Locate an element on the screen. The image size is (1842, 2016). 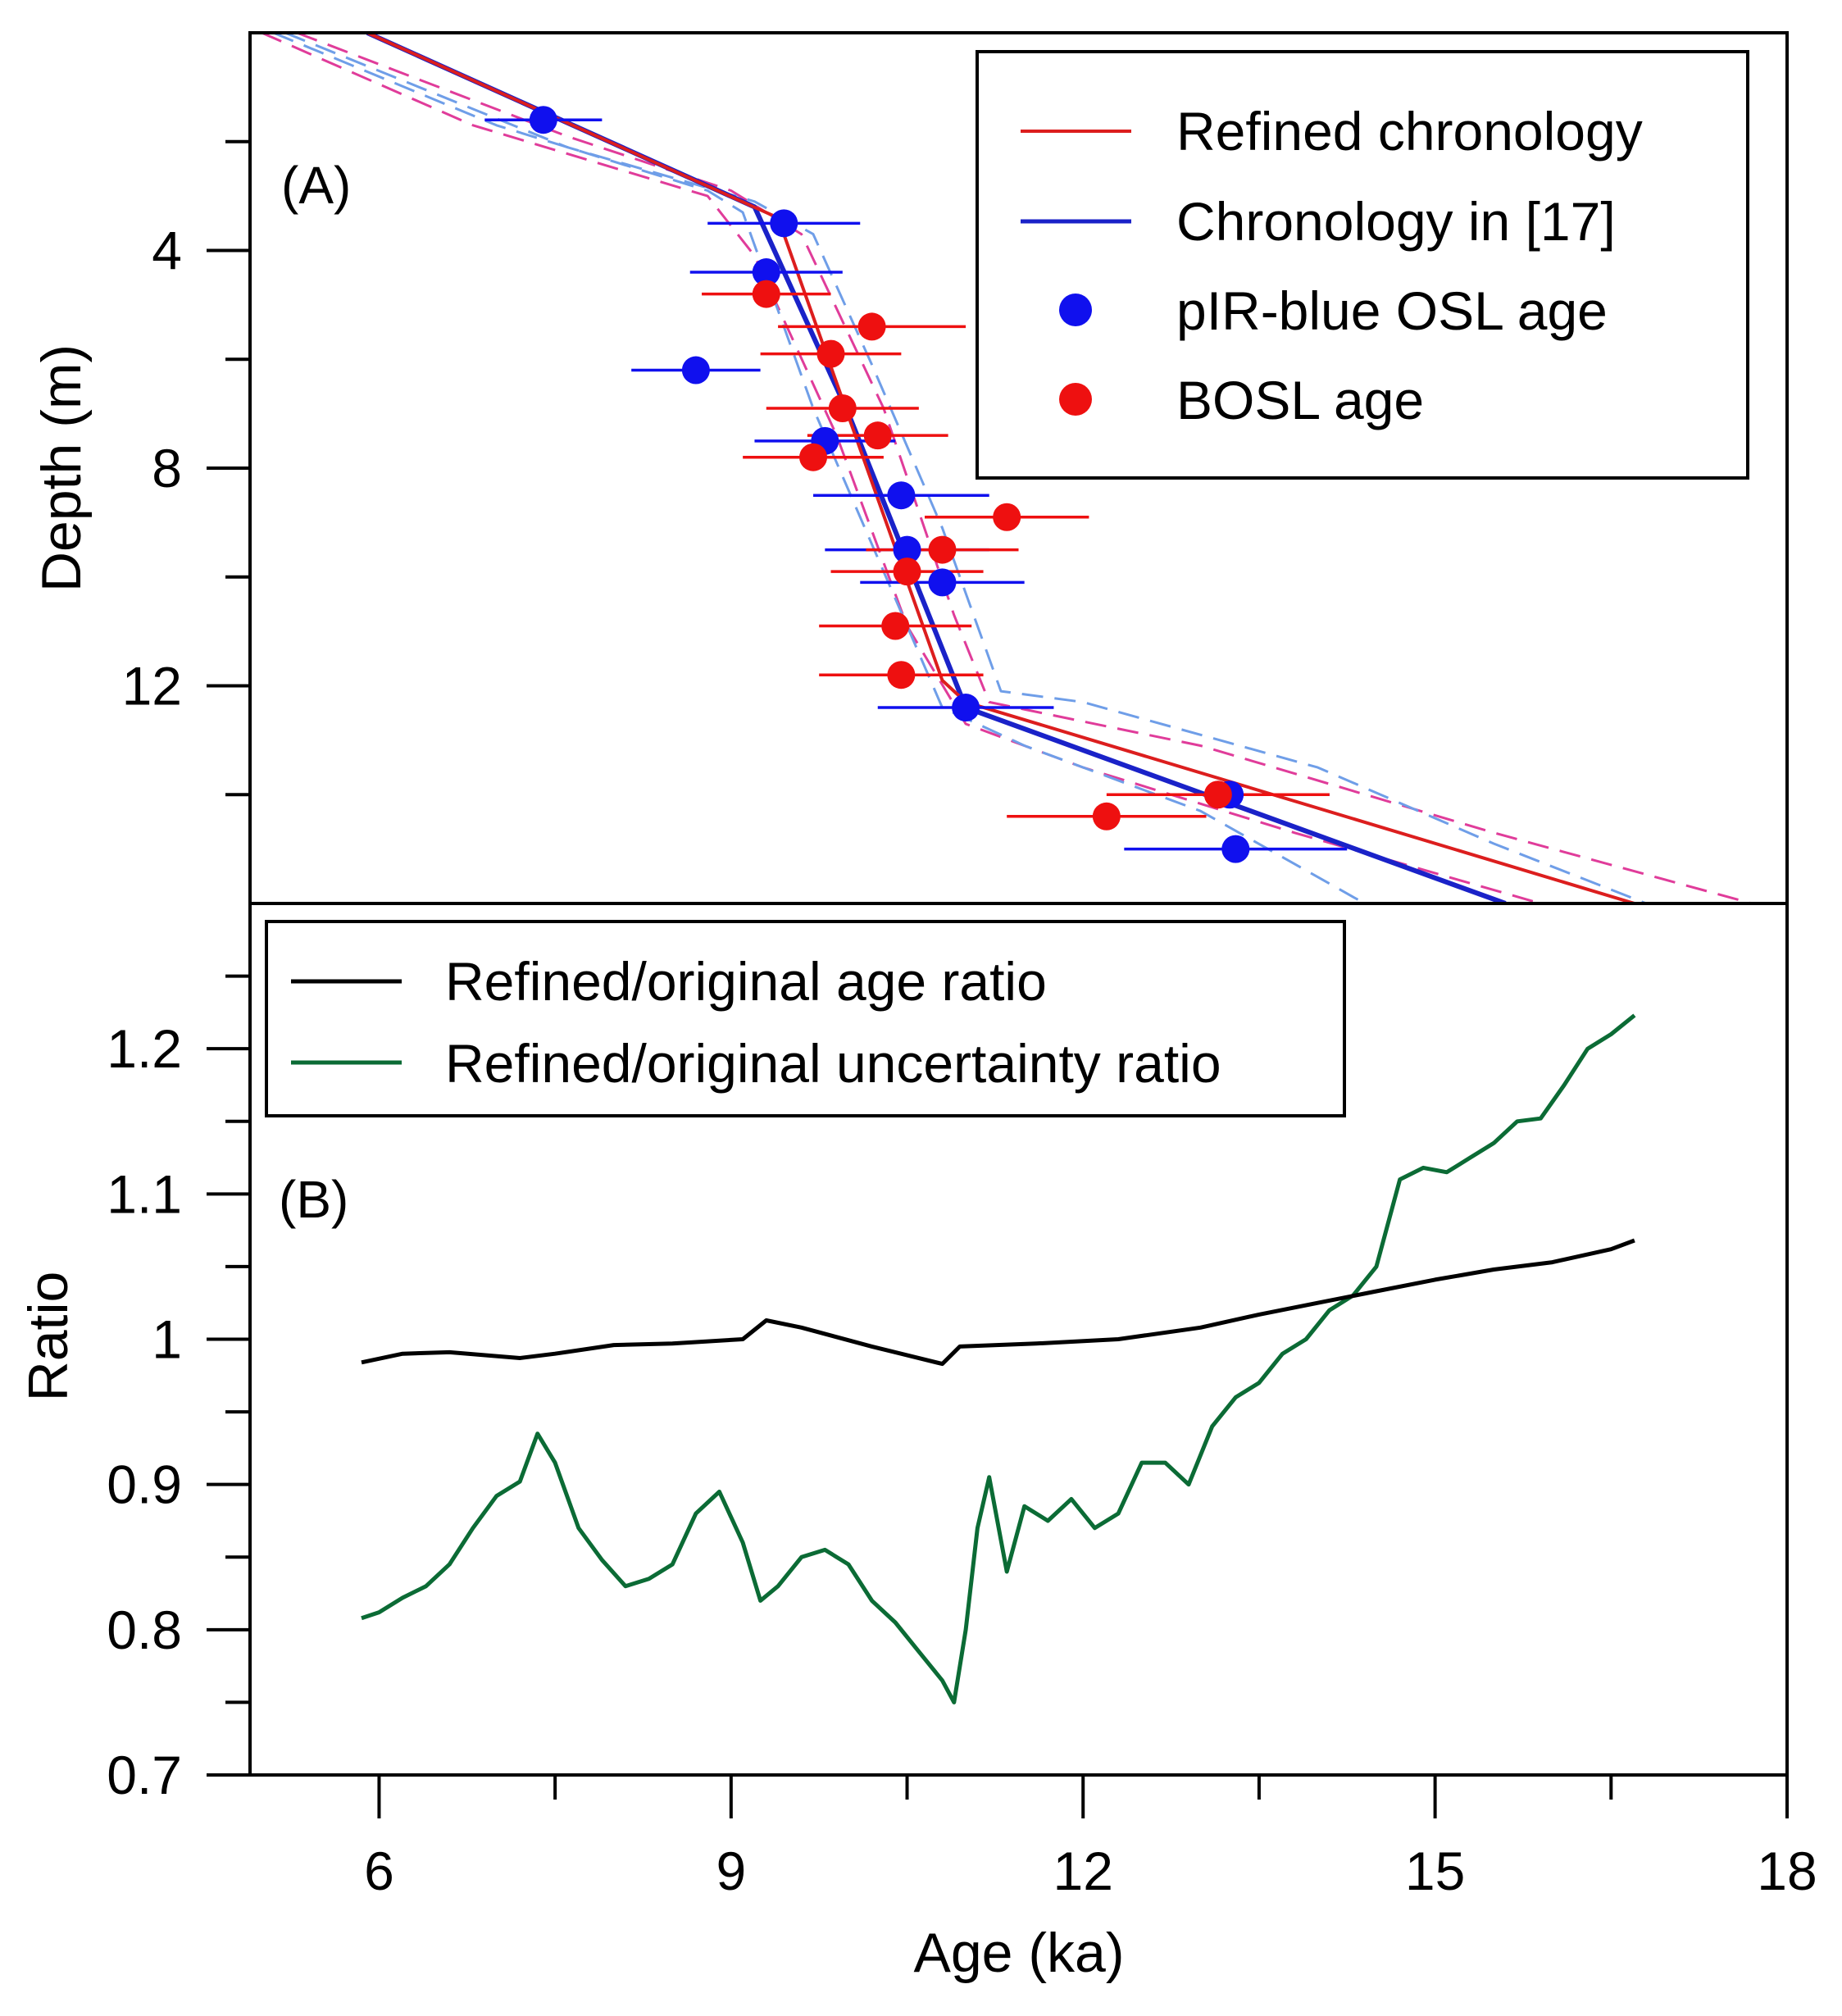
x-axis-title: Age (ka) is located at coordinates (1019, 1953).